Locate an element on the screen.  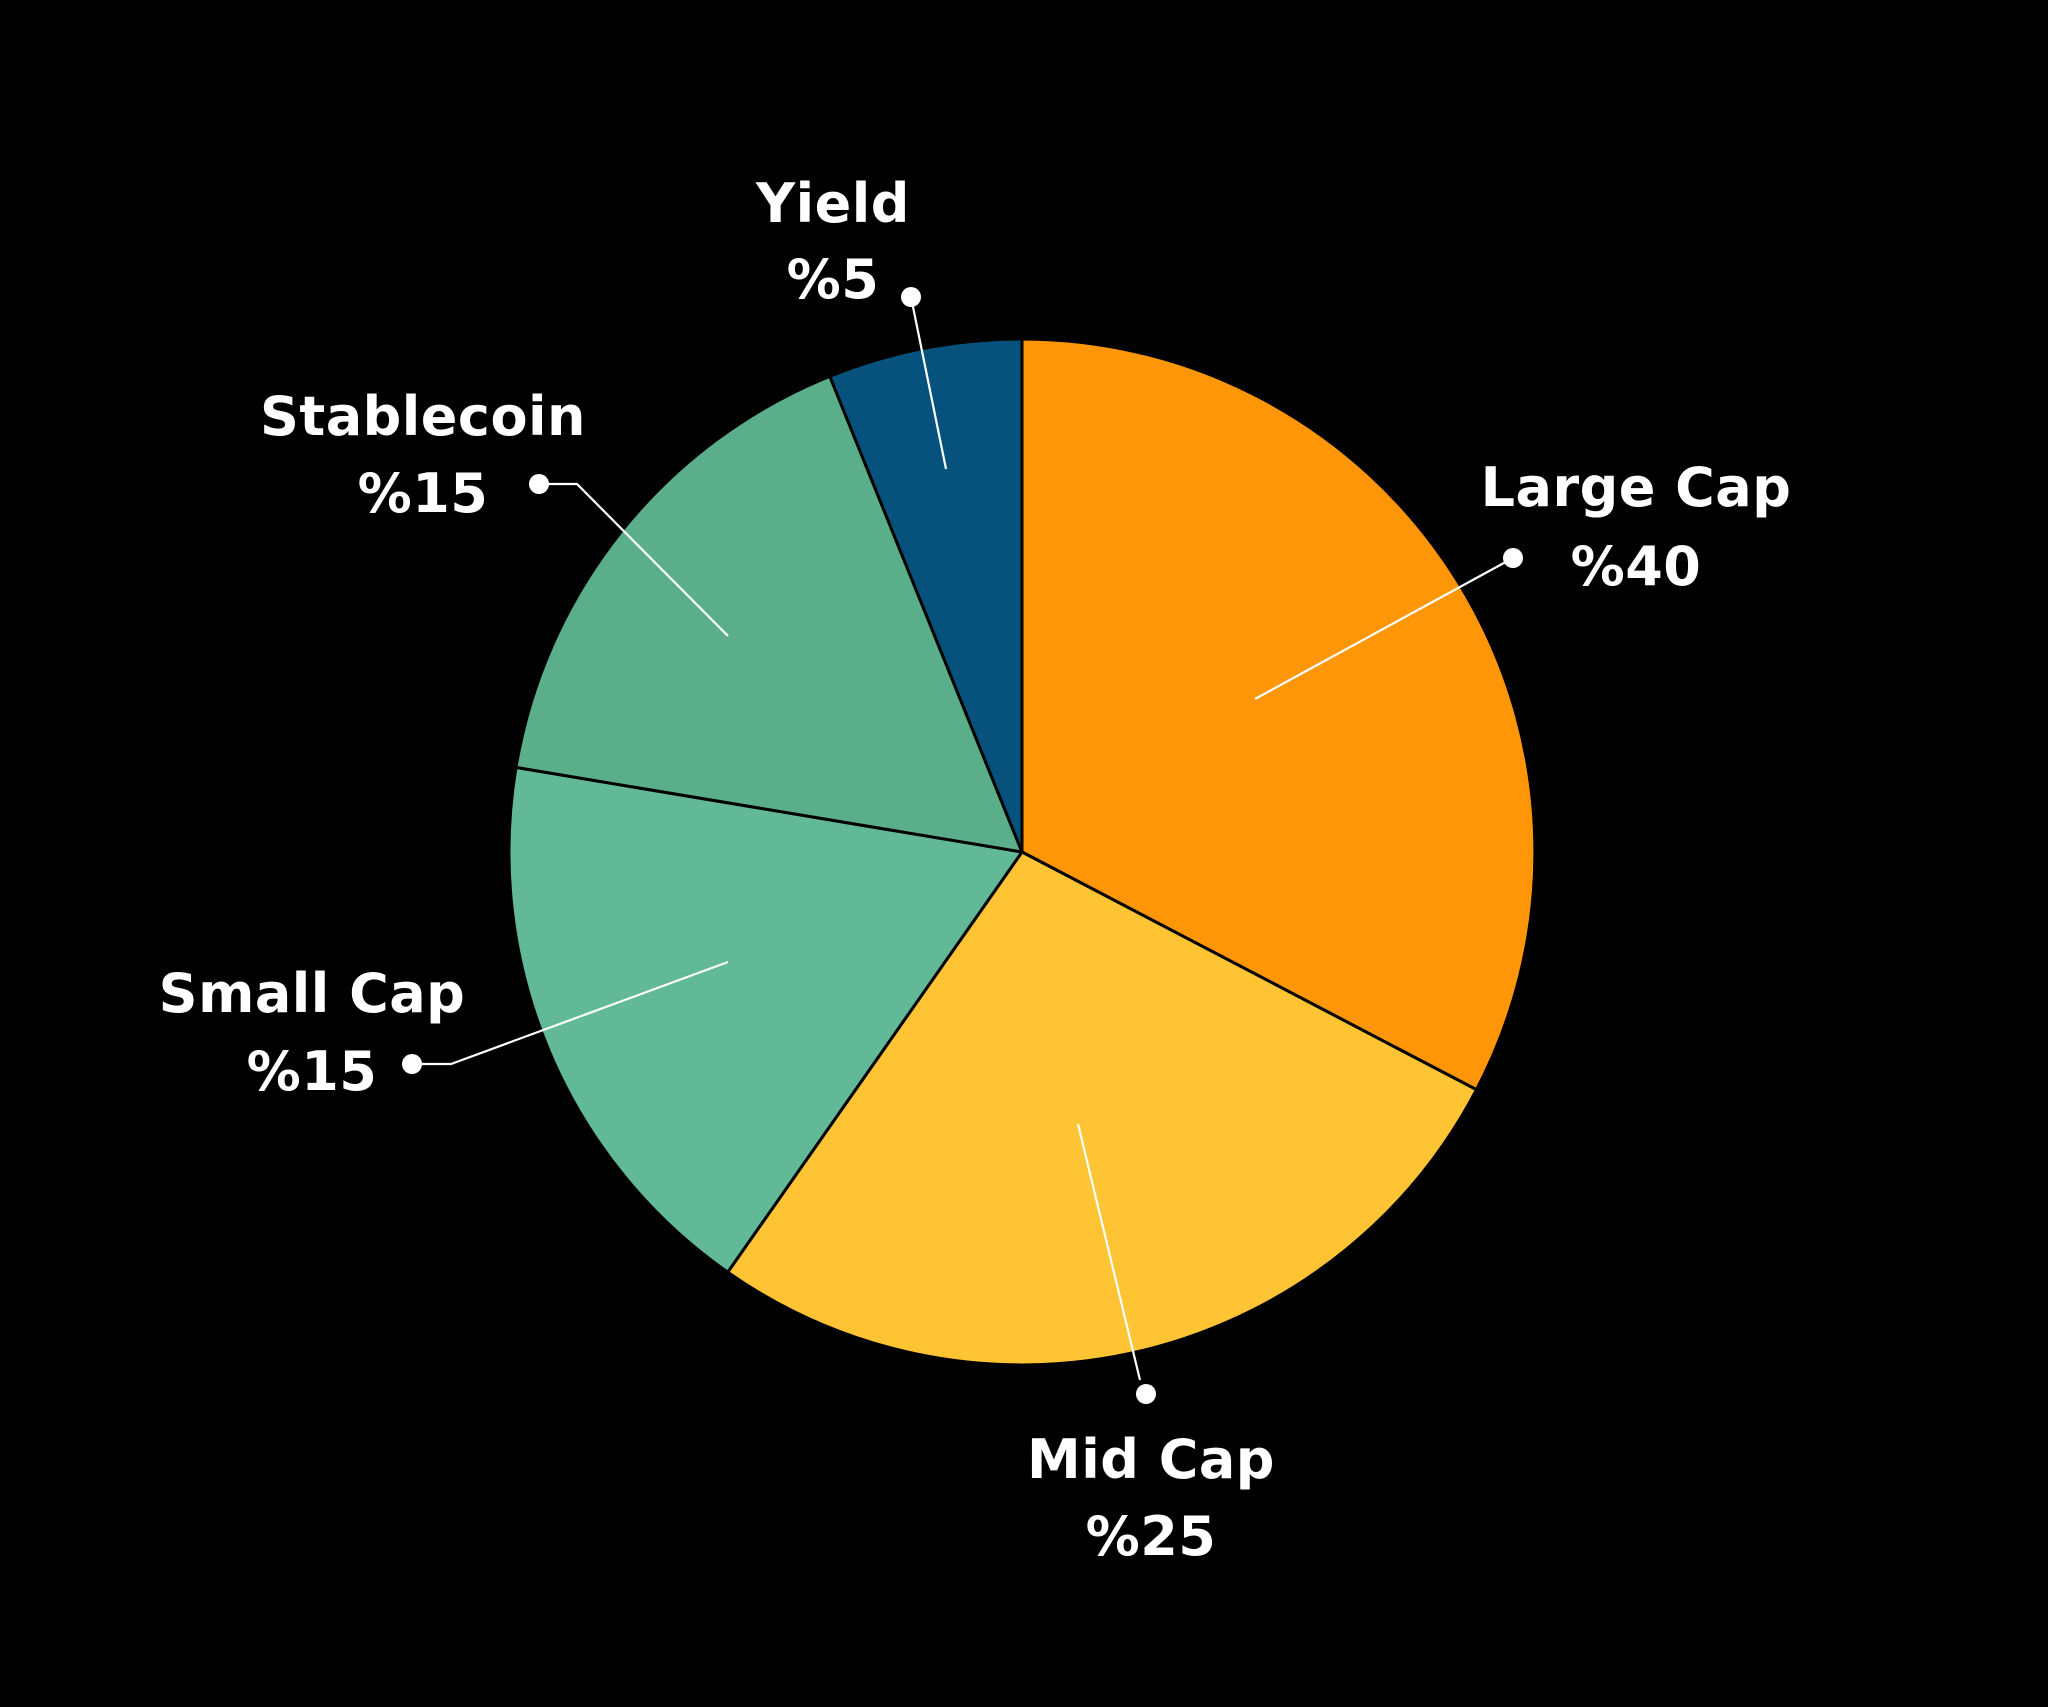
slice-small-cap is located at coordinates (765, 1019).